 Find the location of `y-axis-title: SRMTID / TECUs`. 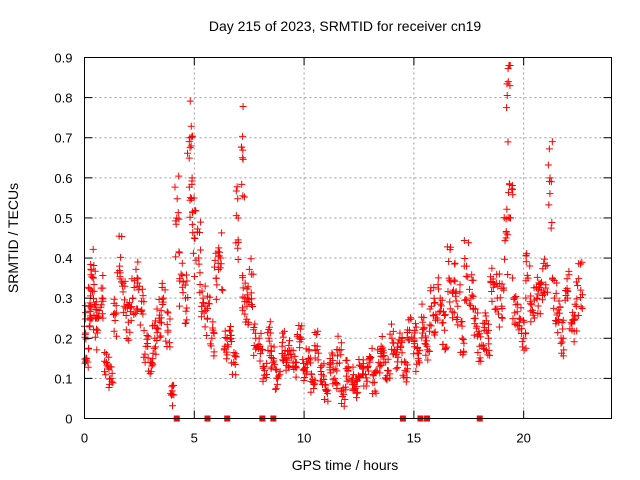

y-axis-title: SRMTID / TECUs is located at coordinates (13, 238).